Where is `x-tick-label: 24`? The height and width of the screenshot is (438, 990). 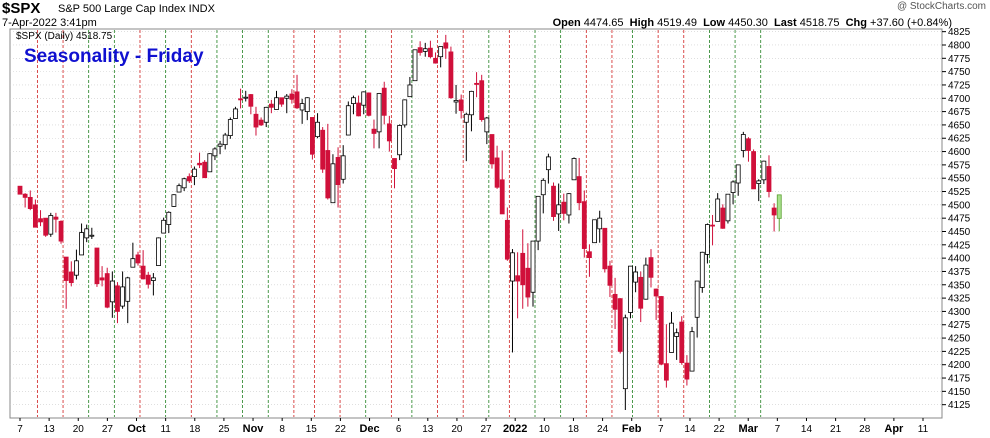 x-tick-label: 24 is located at coordinates (603, 429).